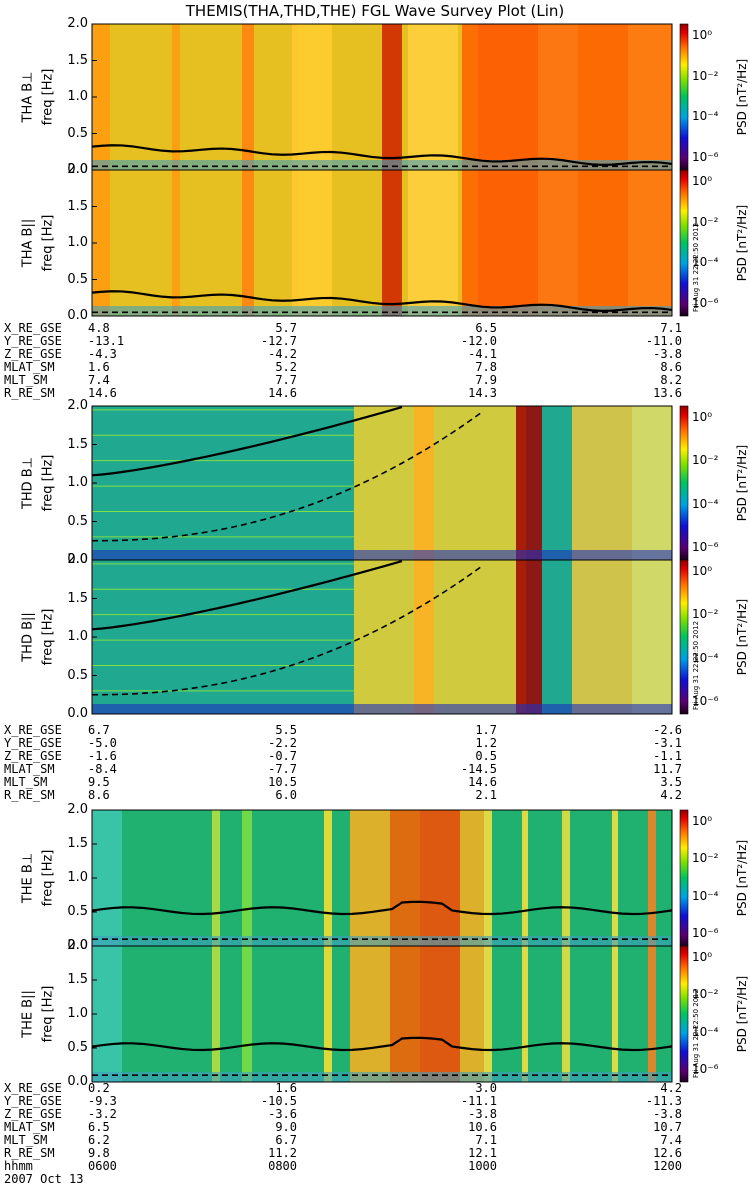  Describe the element at coordinates (286, 1127) in the screenshot. I see `ephemeris-value: 9.0` at that location.